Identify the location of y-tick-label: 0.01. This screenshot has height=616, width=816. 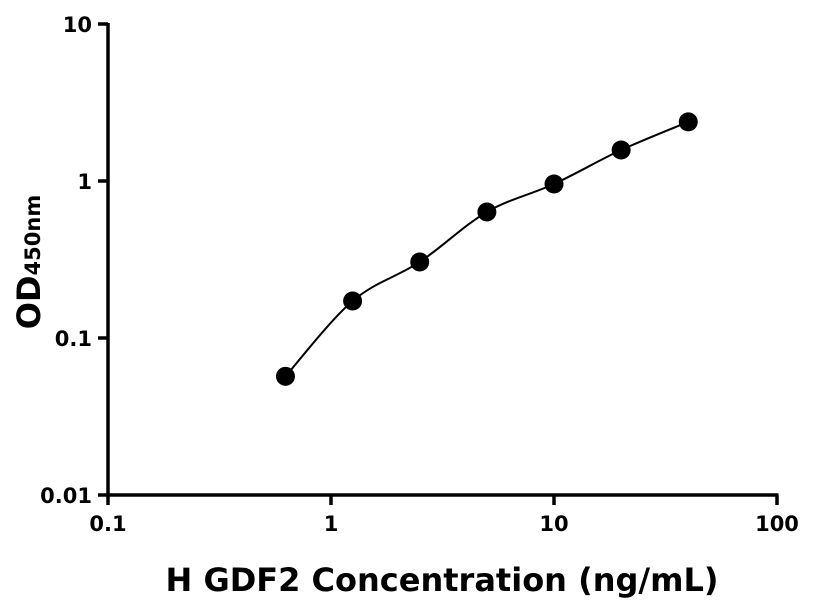
(66, 496).